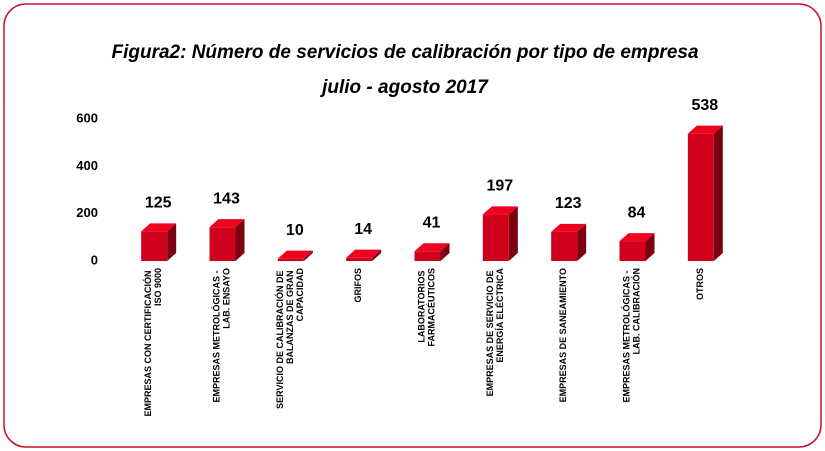 The height and width of the screenshot is (451, 825). What do you see at coordinates (432, 223) in the screenshot?
I see `value-label: 41` at bounding box center [432, 223].